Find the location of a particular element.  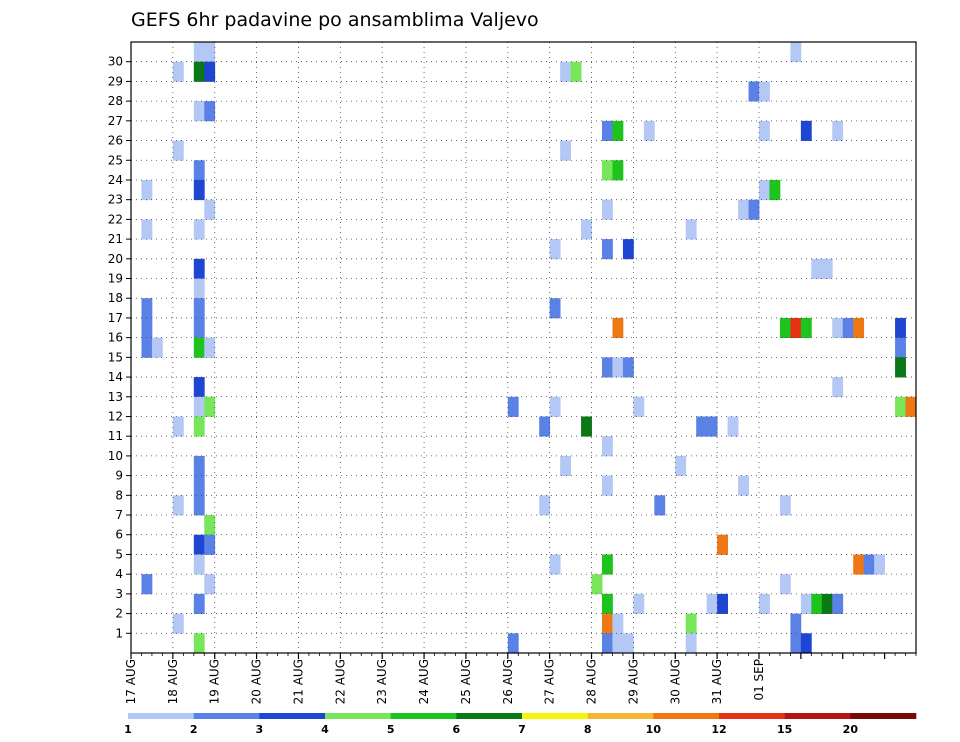

legend-label: 4 is located at coordinates (325, 729).